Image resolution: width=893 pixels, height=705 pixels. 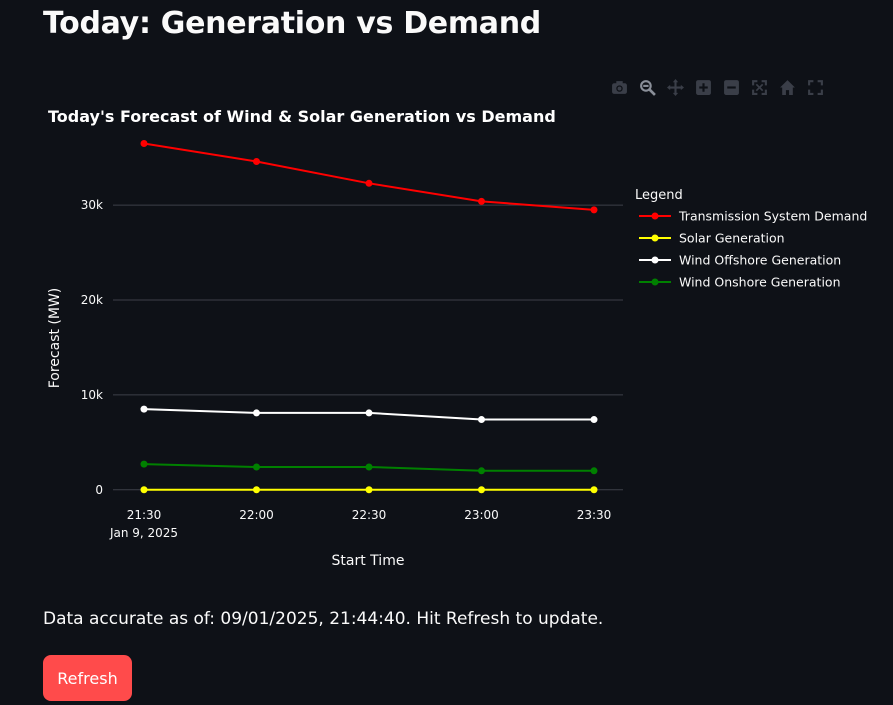 What do you see at coordinates (92, 395) in the screenshot?
I see `y-tick-label: 10k` at bounding box center [92, 395].